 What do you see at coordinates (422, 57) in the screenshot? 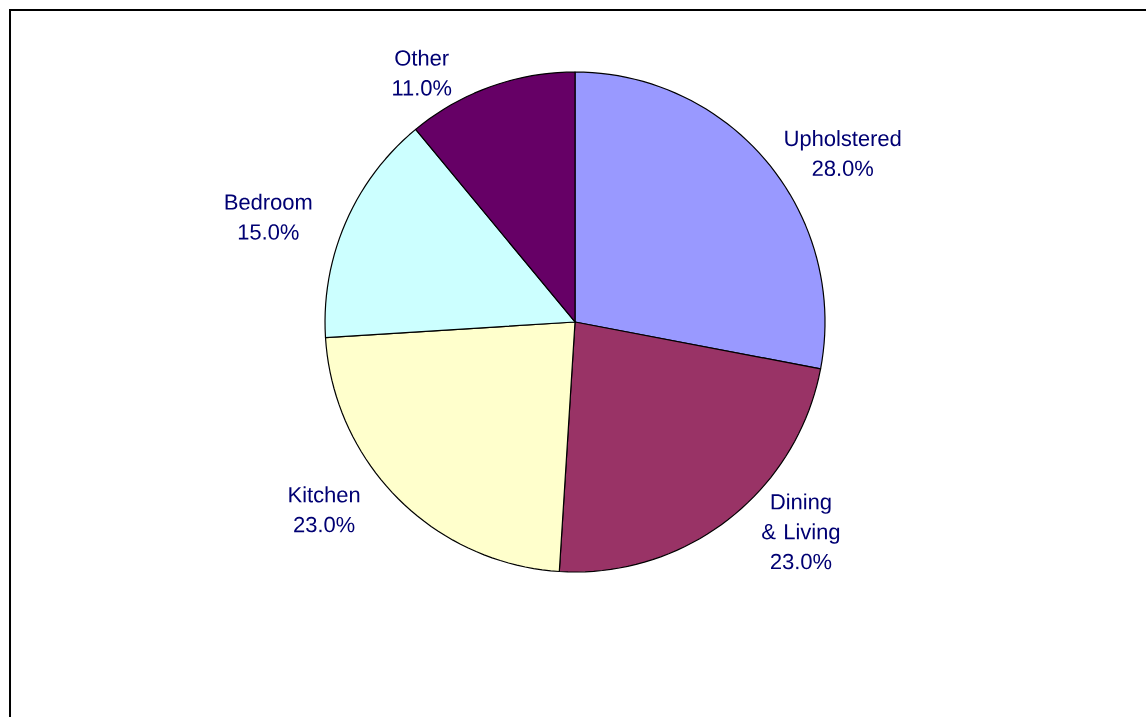
I see `slice-label: Other` at bounding box center [422, 57].